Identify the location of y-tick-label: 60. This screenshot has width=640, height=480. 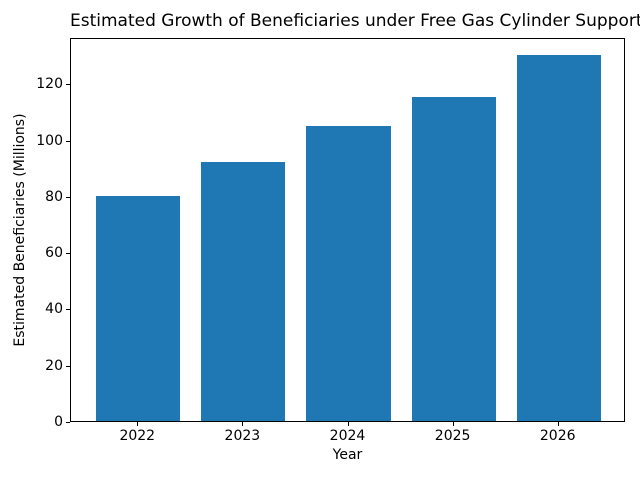
(54, 253).